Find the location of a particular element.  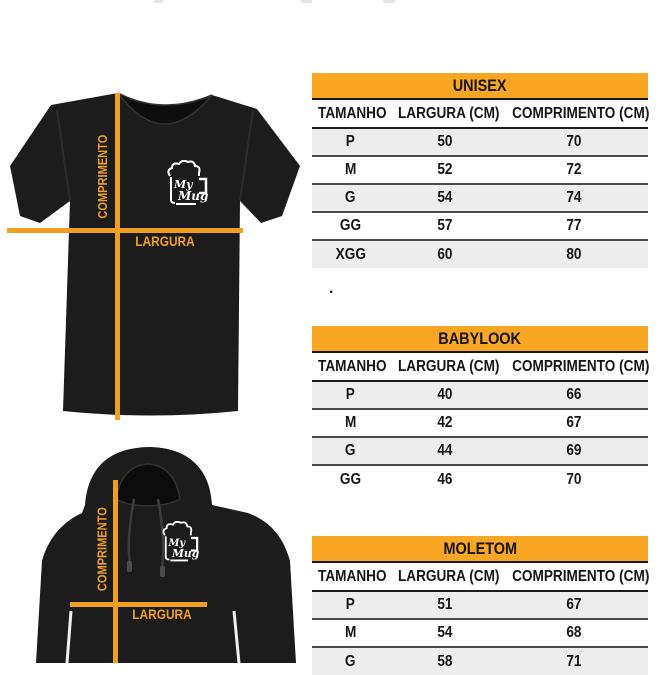

size-cell: 66 is located at coordinates (574, 394).